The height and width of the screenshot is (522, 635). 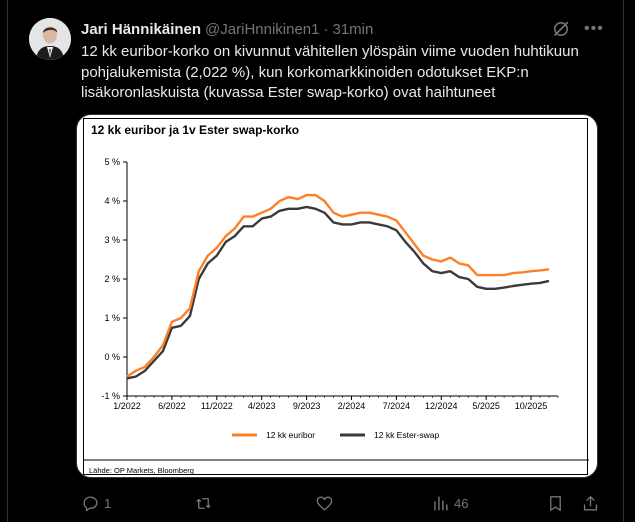 I want to click on grok-icon, so click(x=561, y=29).